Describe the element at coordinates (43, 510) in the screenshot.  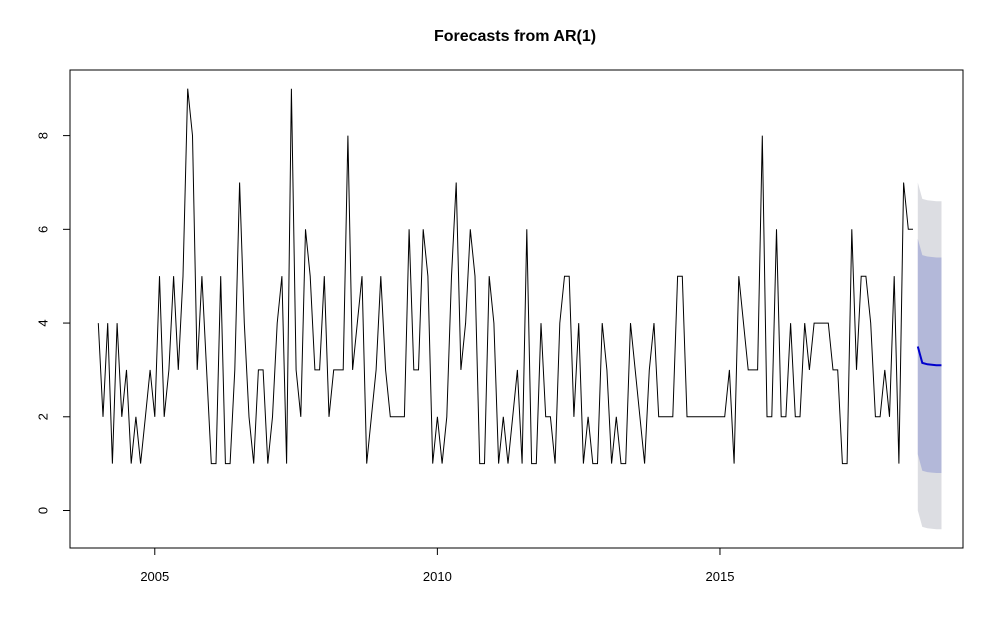
I see `y-tick-label: 0` at that location.